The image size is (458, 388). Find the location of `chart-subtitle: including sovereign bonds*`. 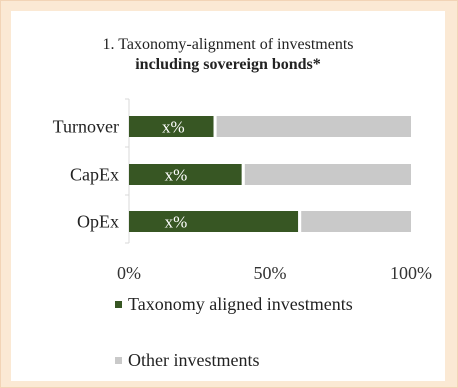

chart-subtitle: including sovereign bonds* is located at coordinates (228, 64).